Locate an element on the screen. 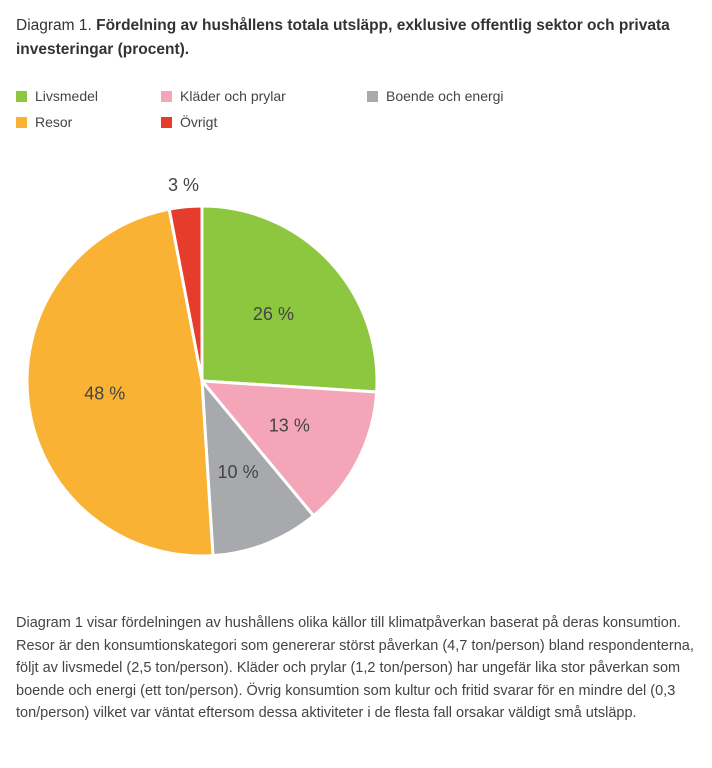 Image resolution: width=712 pixels, height=768 pixels. pie-slice-klader-och-prylar is located at coordinates (288, 448).